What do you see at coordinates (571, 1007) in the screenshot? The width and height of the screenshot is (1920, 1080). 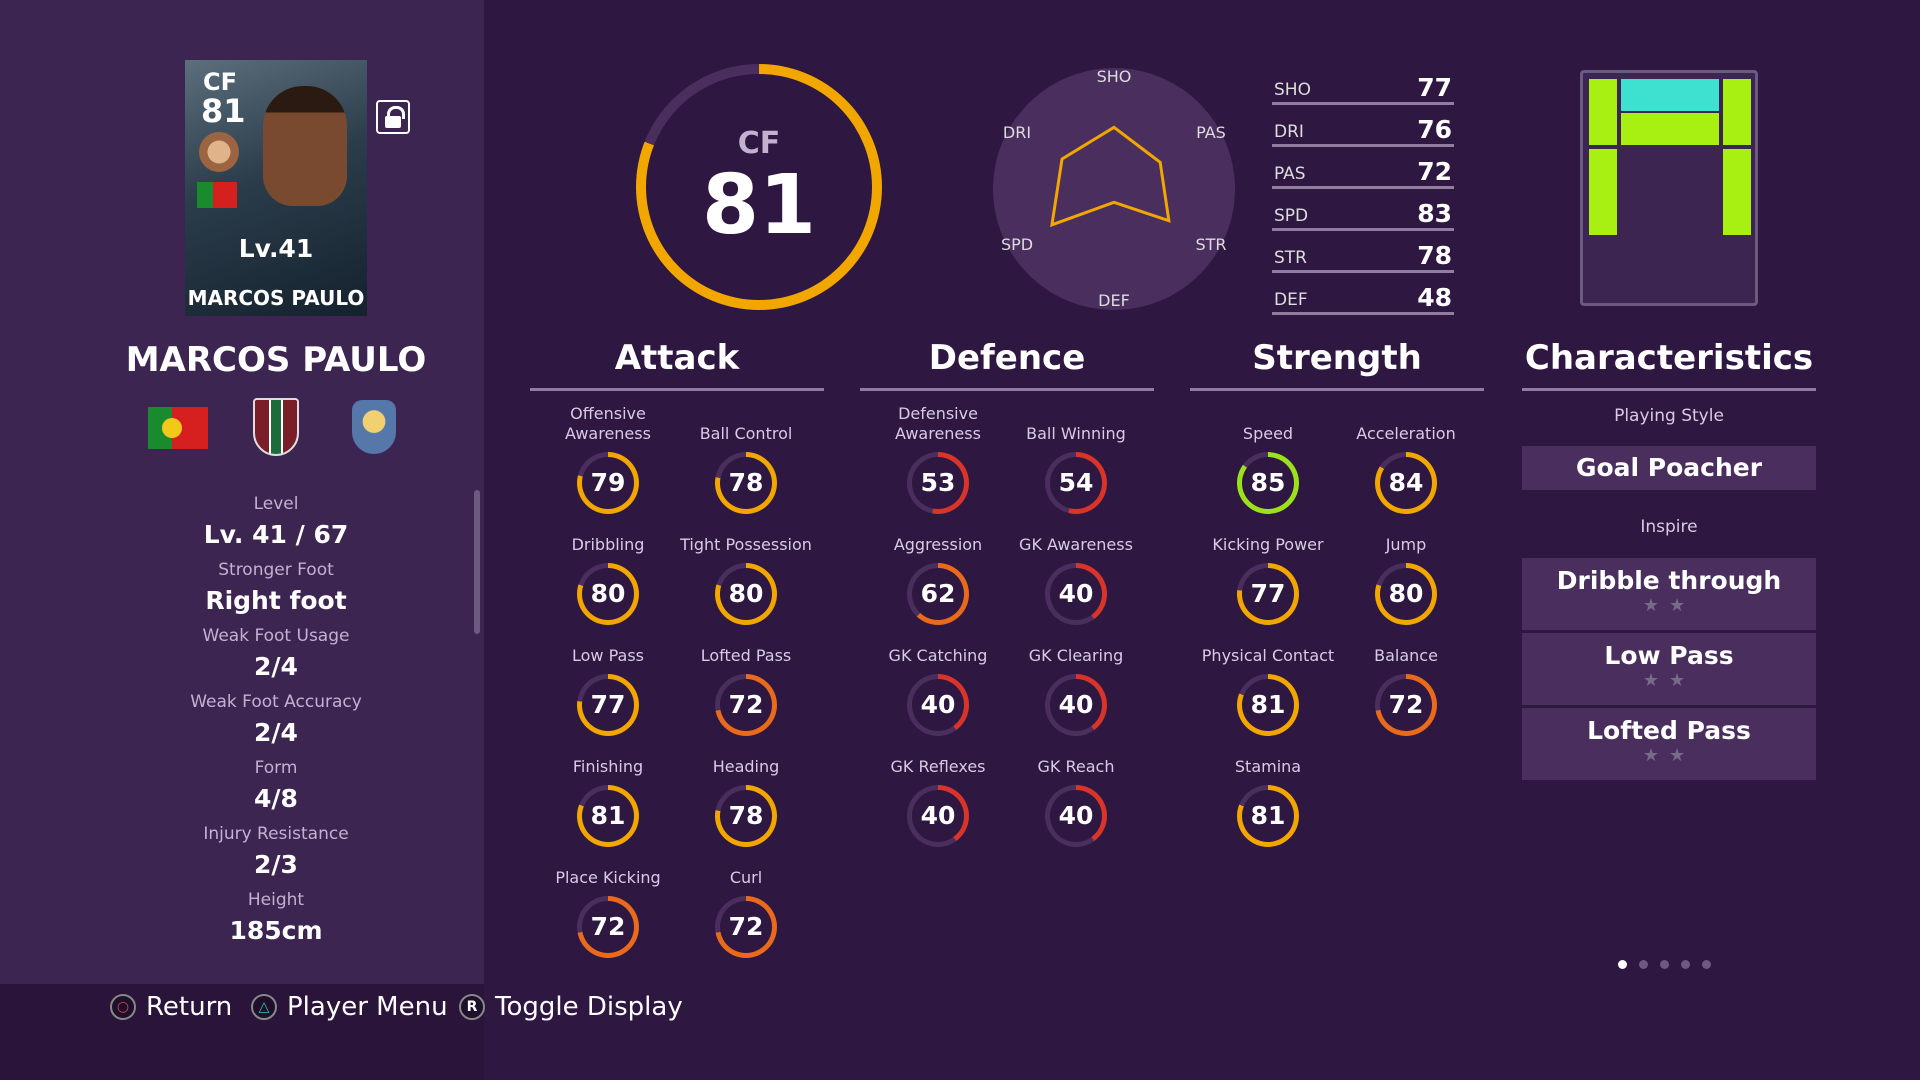 I see `toggle-display-button: R Toggle Display` at bounding box center [571, 1007].